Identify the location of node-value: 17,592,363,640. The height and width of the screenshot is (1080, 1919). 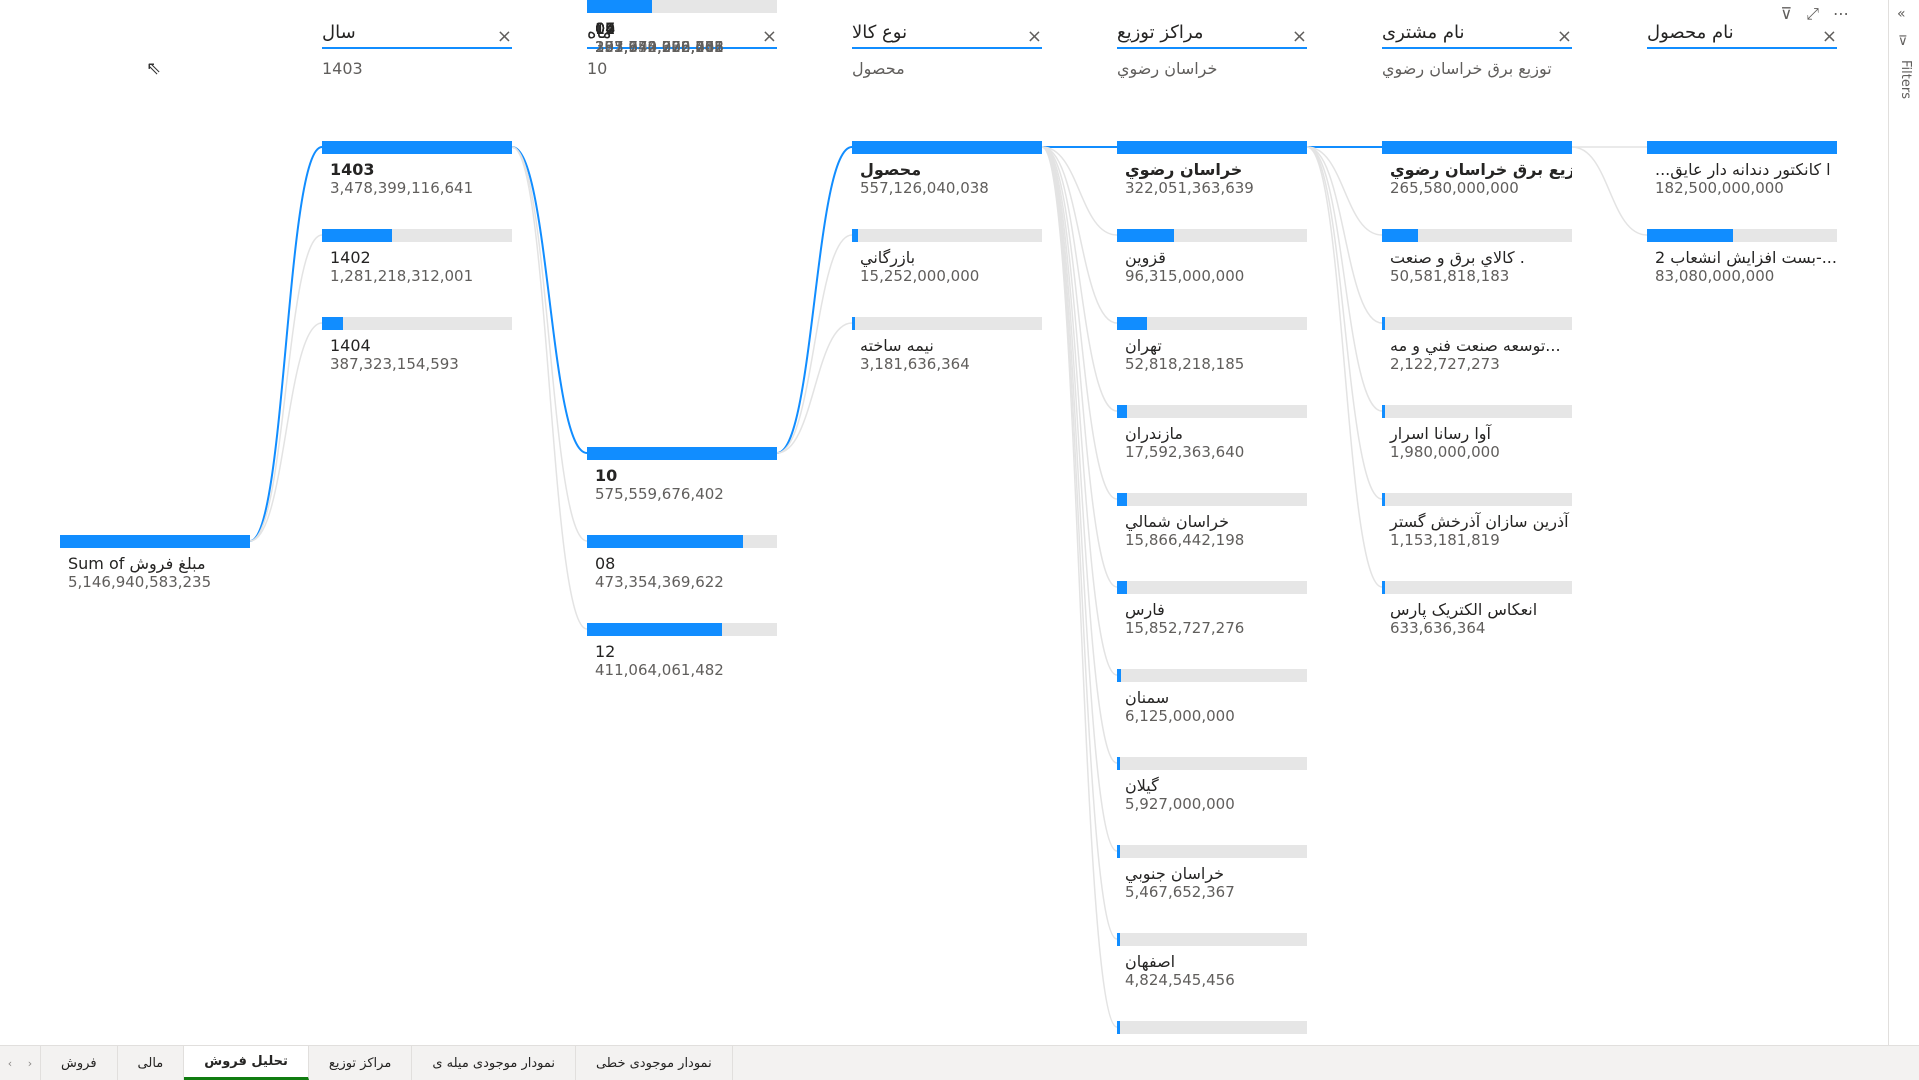
(1185, 452).